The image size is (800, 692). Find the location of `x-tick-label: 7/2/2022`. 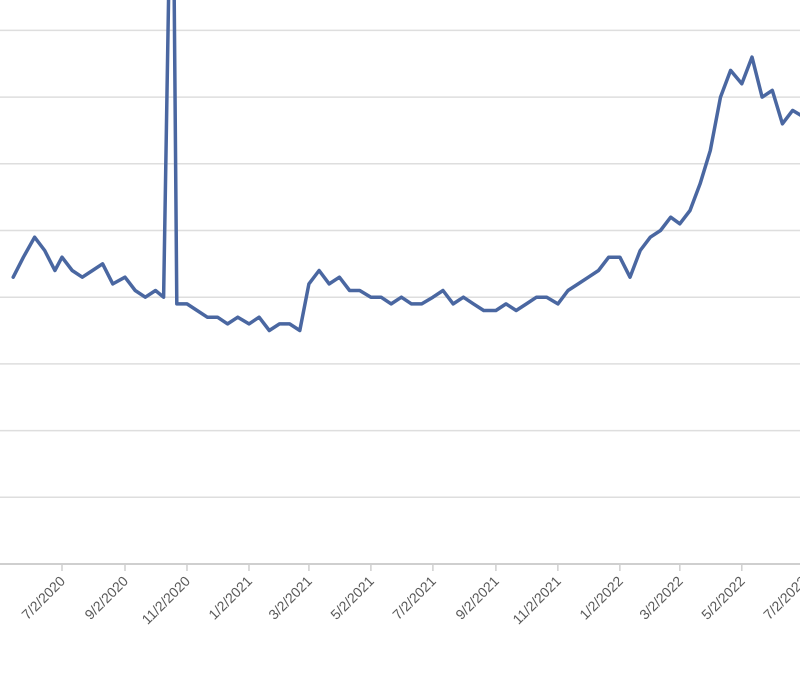

x-tick-label: 7/2/2022 is located at coordinates (780, 598).